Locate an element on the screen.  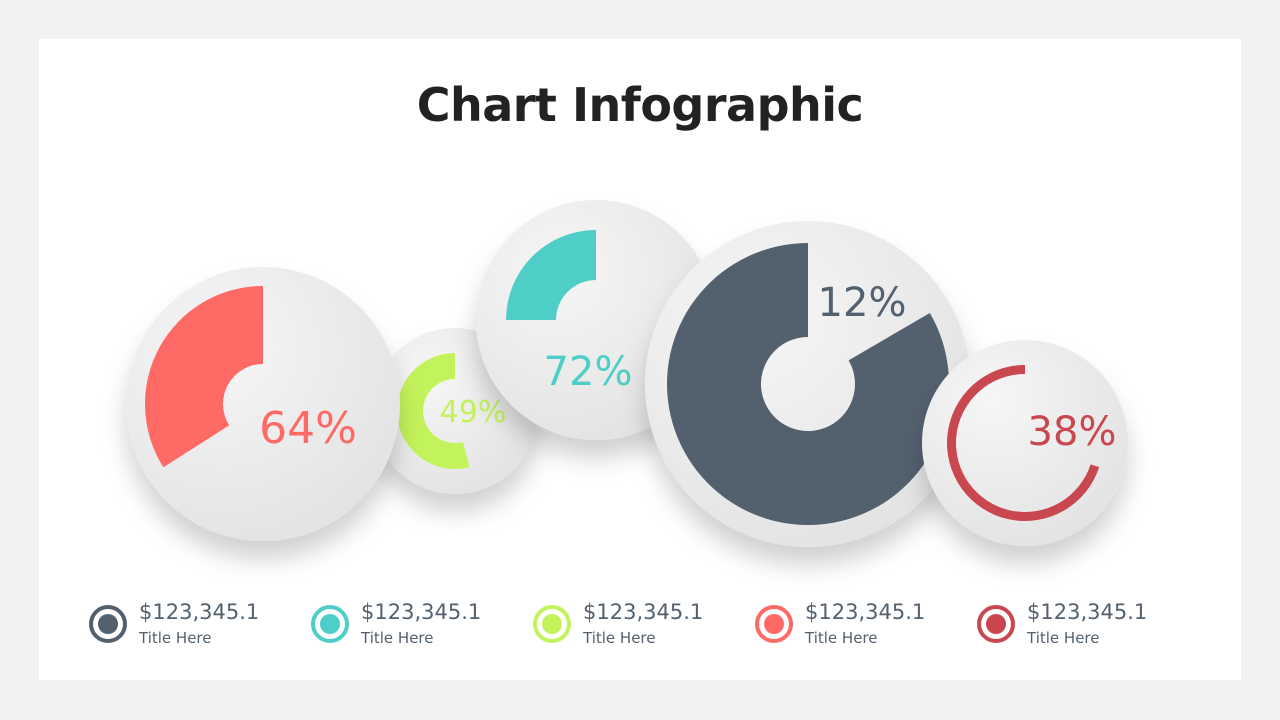
donut-72-label: 72% is located at coordinates (588, 372).